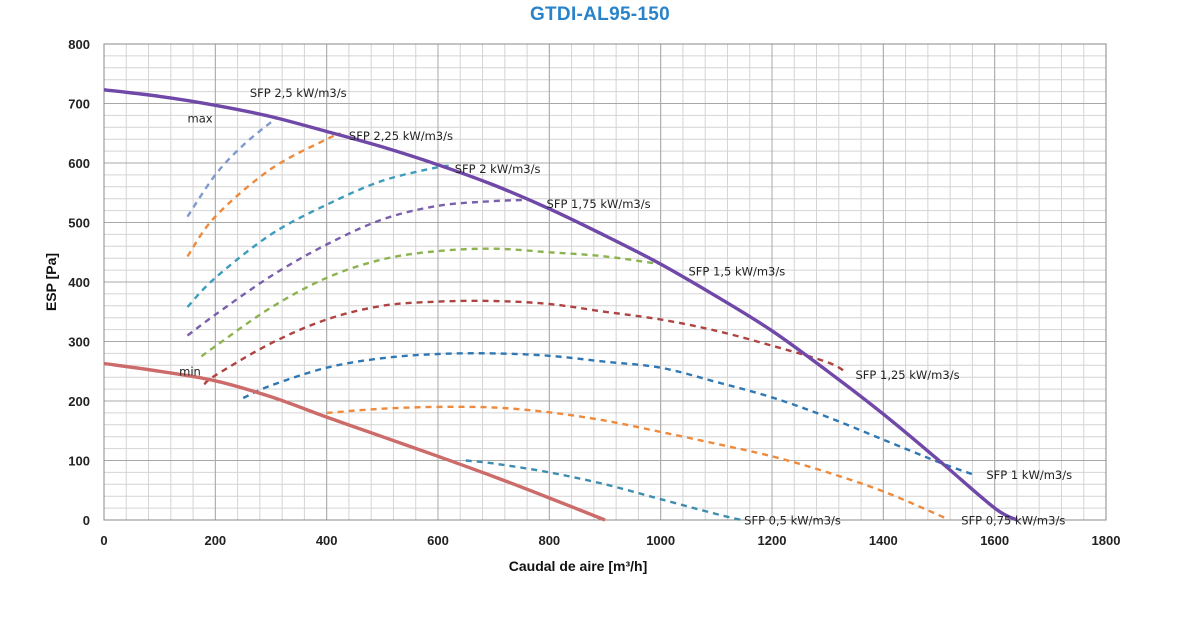 This screenshot has height=630, width=1200. Describe the element at coordinates (792, 521) in the screenshot. I see `annotation-label: SFP 0,5 kW/m3/s` at that location.